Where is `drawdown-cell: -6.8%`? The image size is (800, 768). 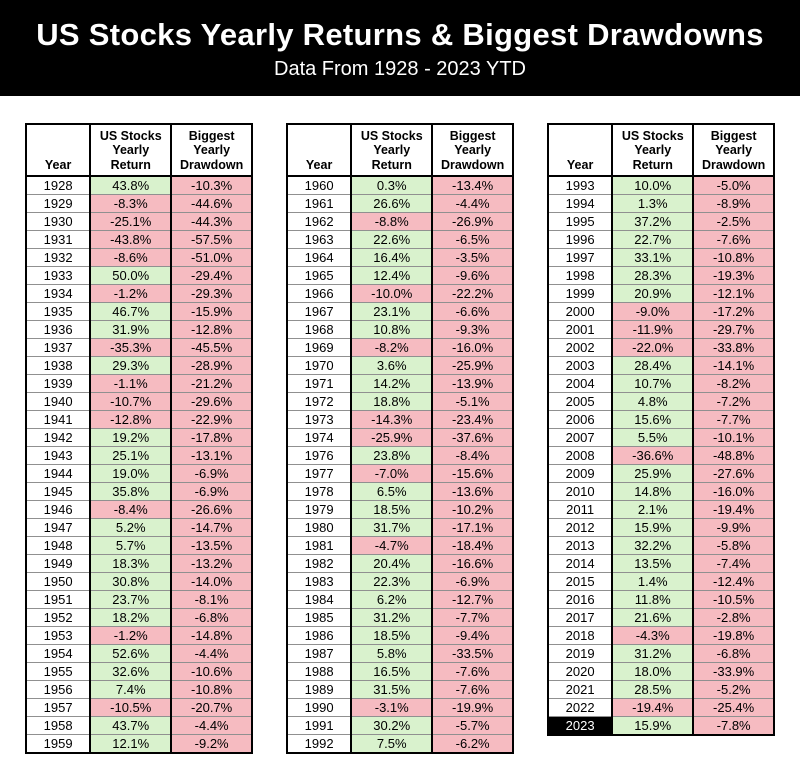
drawdown-cell: -6.8% is located at coordinates (211, 618).